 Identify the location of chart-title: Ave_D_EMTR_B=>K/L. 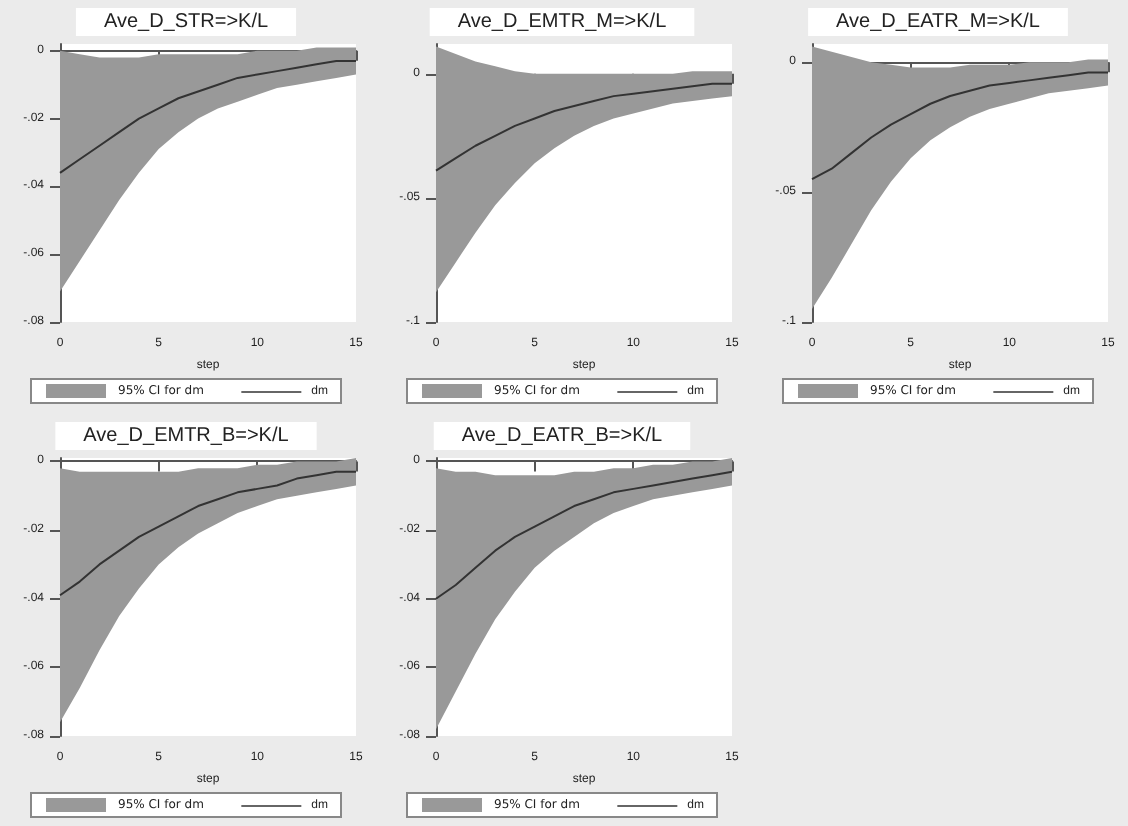
(186, 436).